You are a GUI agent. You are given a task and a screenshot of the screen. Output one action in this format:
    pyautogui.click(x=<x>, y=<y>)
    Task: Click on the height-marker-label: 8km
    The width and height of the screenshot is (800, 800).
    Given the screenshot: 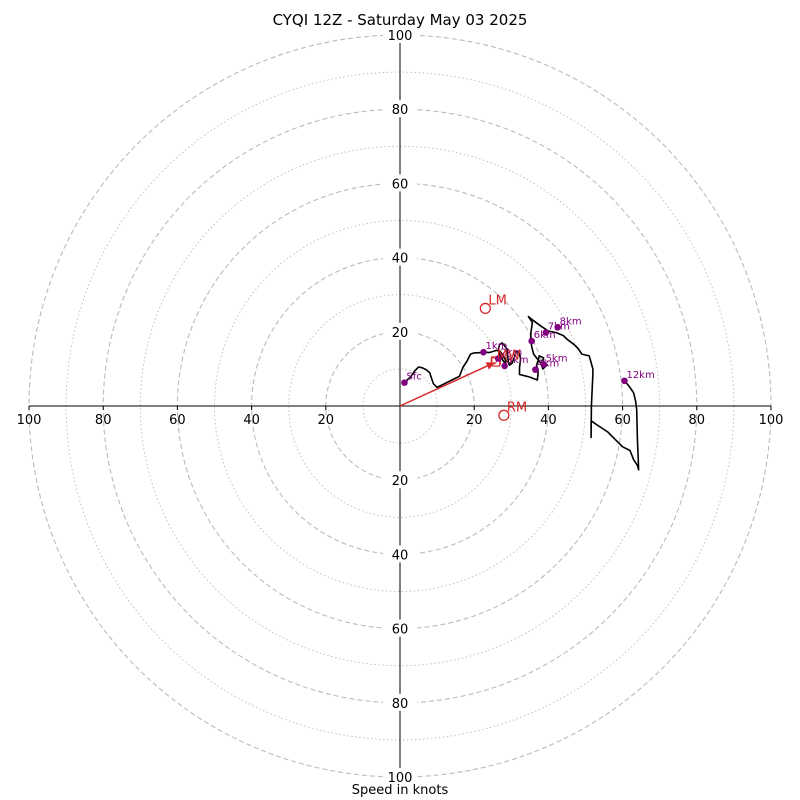 What is the action you would take?
    pyautogui.click(x=571, y=321)
    